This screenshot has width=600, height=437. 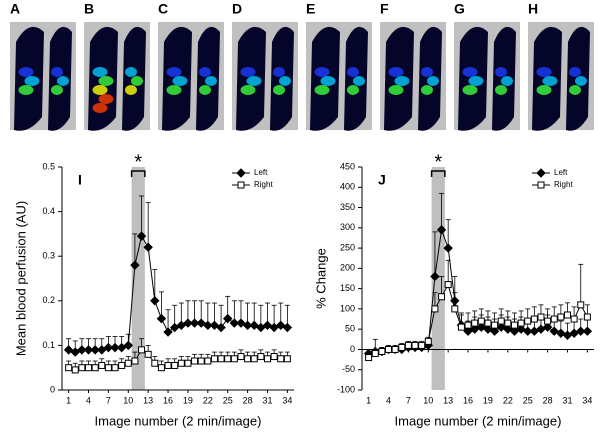 I want to click on legend-label: Right, so click(x=563, y=184).